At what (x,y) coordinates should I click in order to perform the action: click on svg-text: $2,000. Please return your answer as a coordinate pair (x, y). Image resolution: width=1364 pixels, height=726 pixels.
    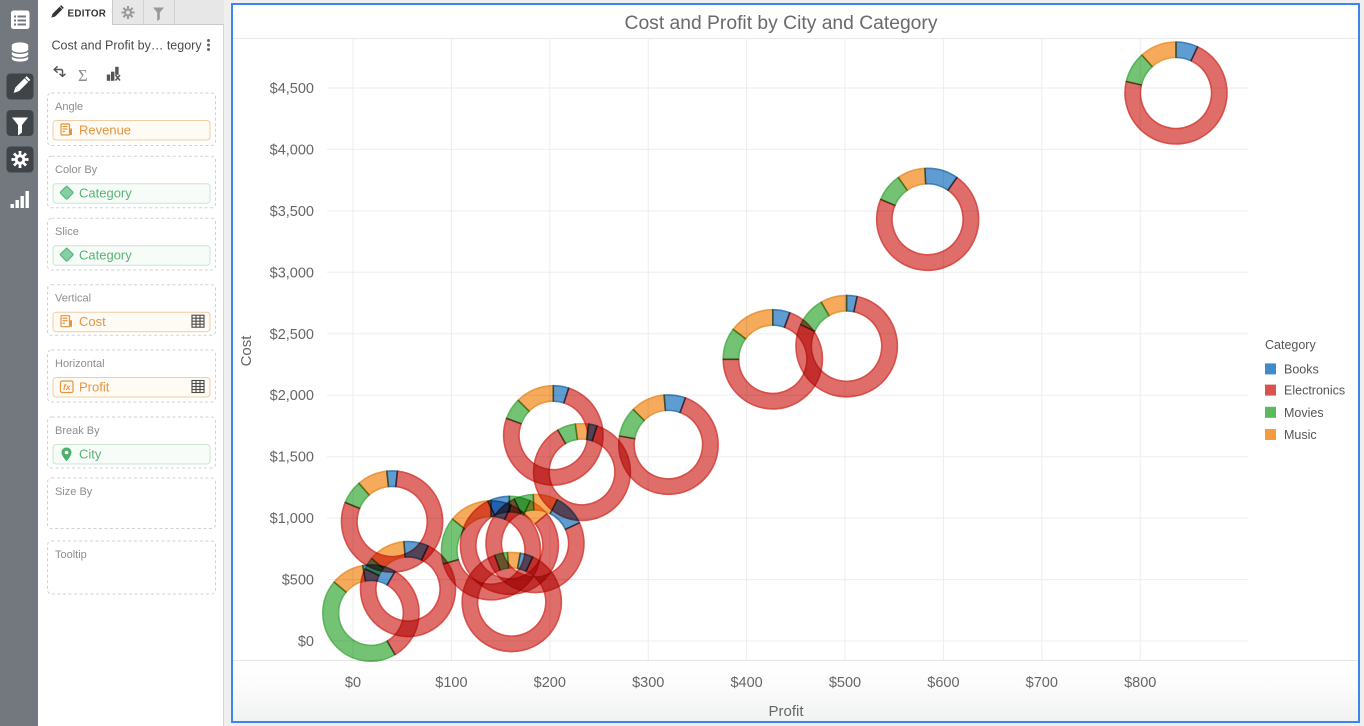
    Looking at the image, I should click on (292, 396).